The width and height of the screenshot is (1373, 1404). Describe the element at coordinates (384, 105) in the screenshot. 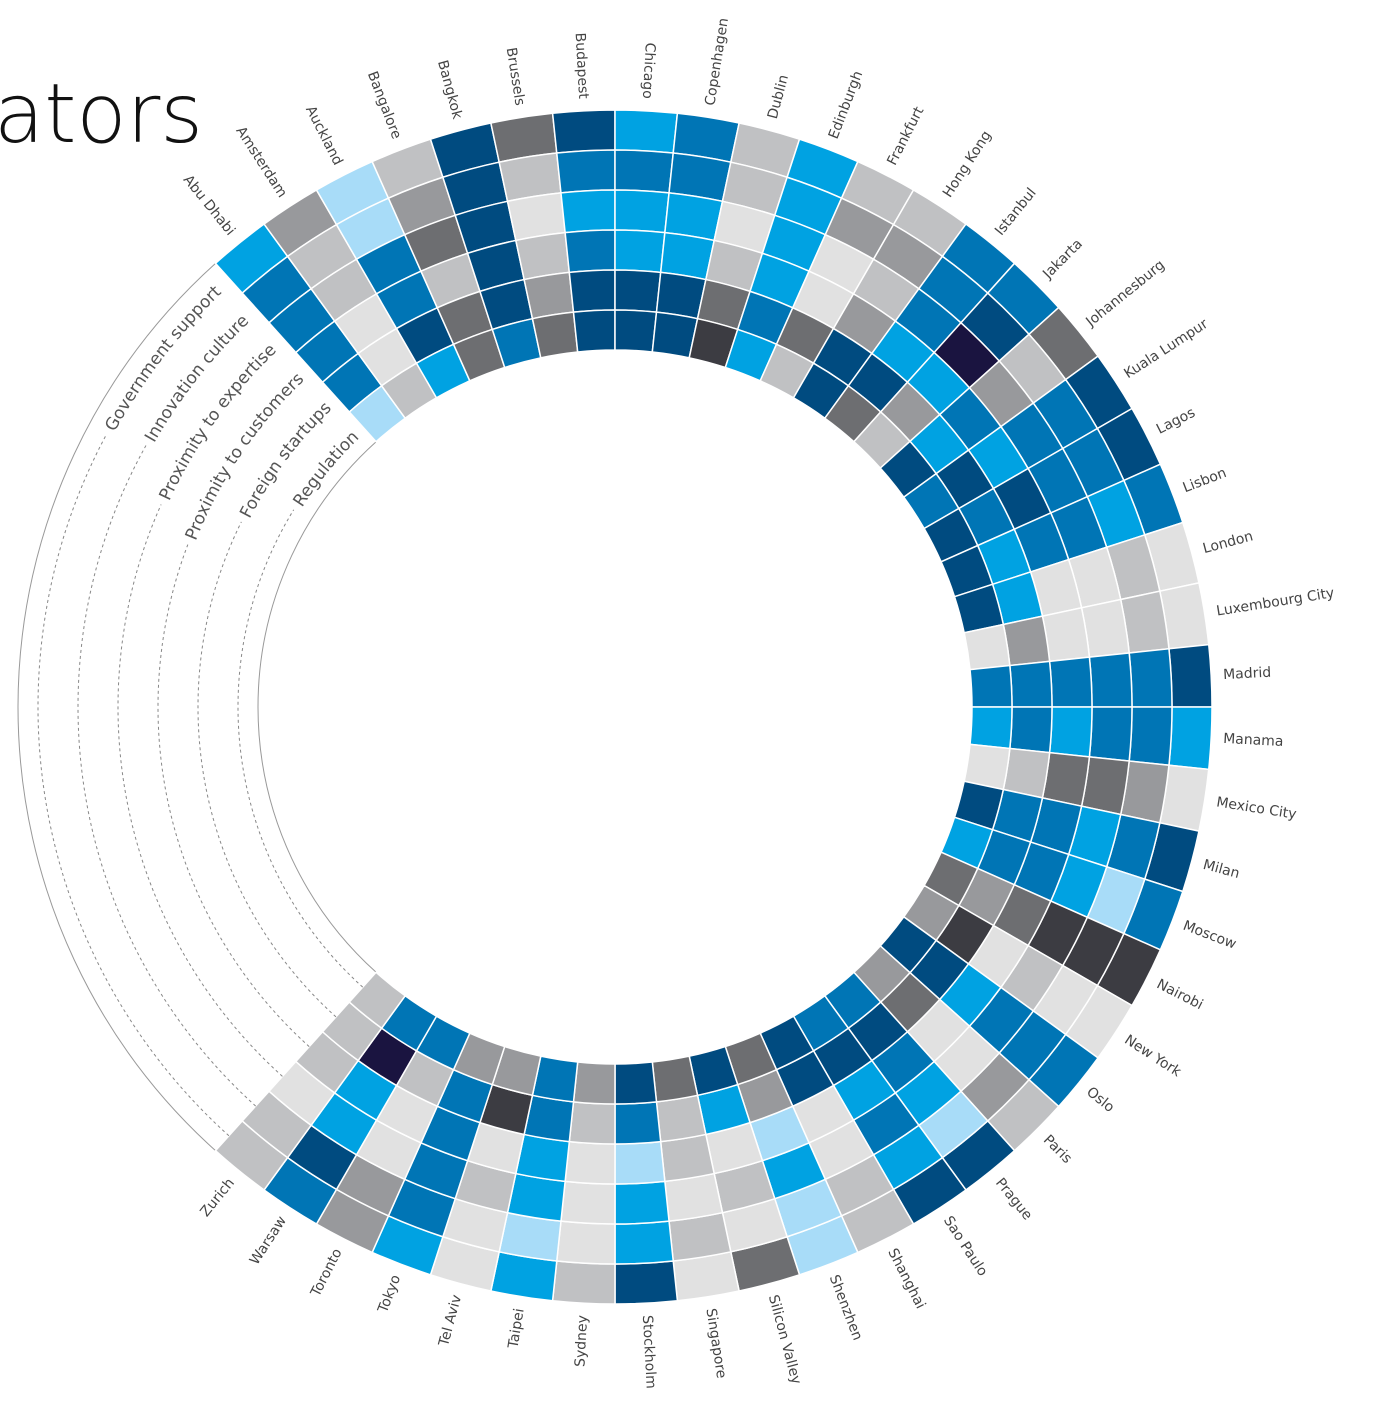

I see `city-label: Bangalore` at that location.